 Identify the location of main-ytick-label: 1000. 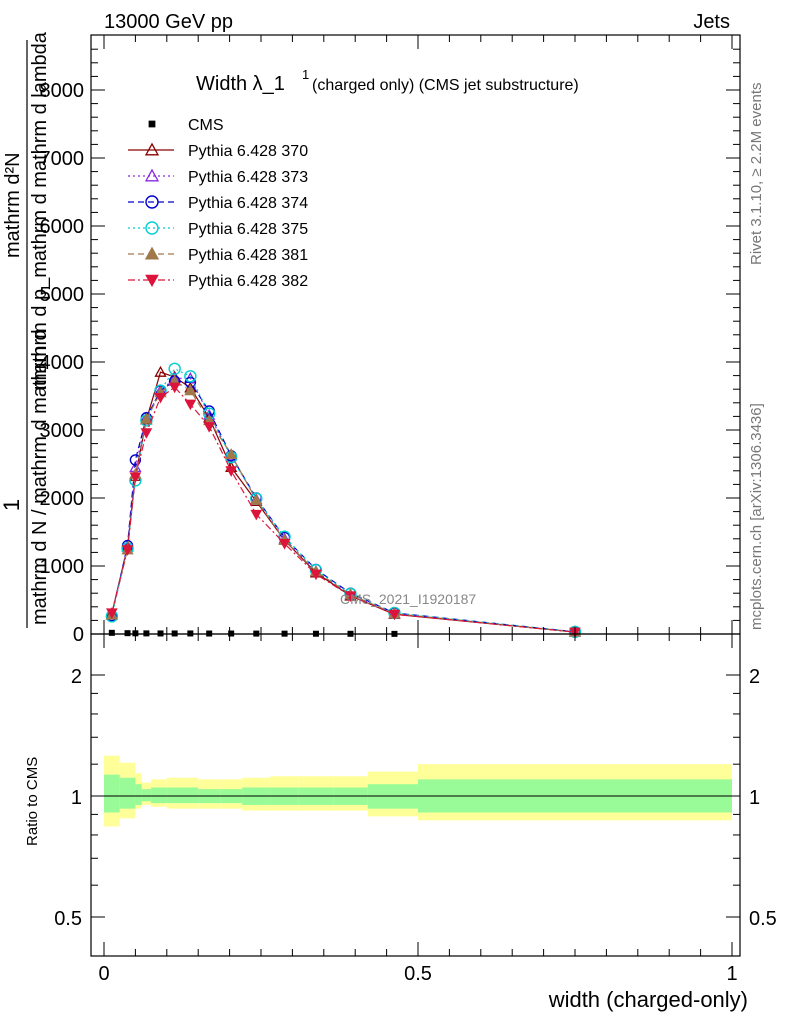
(62, 567).